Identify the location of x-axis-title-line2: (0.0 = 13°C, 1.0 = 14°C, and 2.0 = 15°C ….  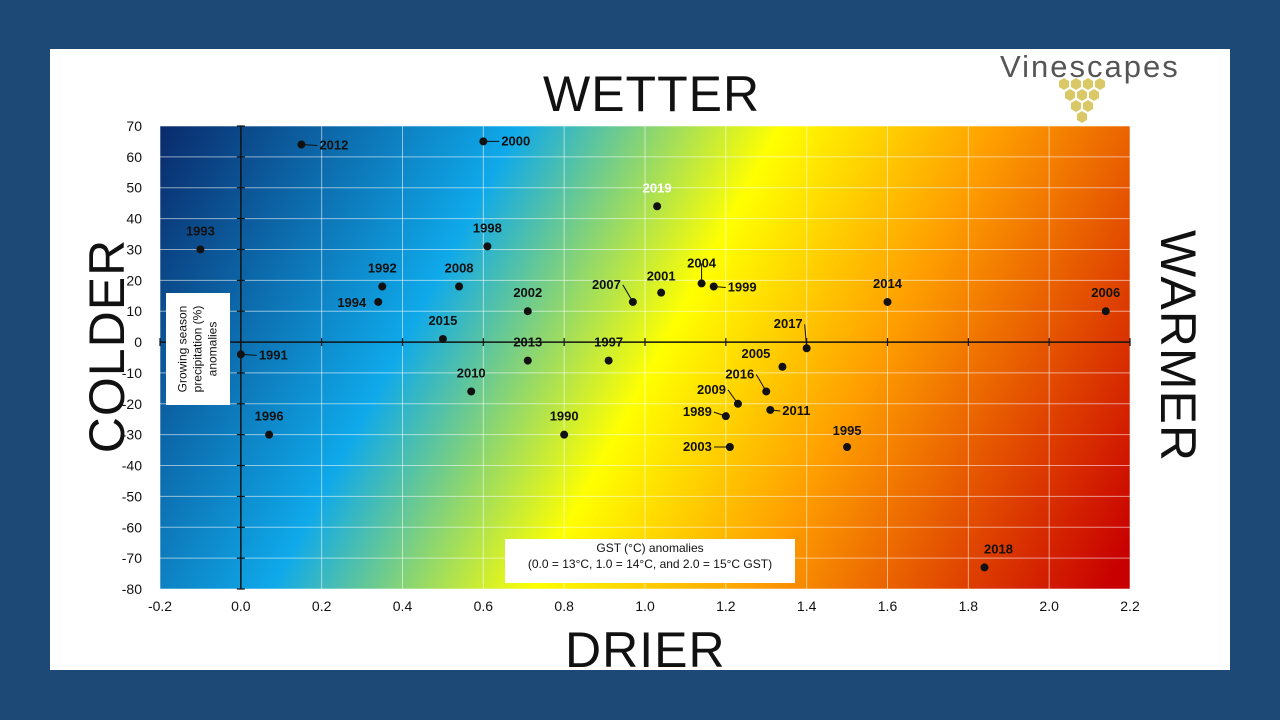
(650, 563).